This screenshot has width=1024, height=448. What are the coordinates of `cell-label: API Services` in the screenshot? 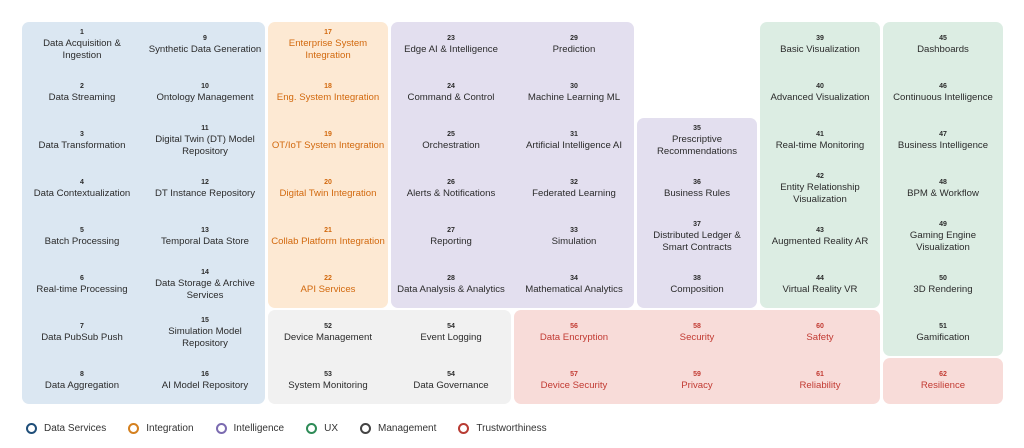 It's located at (328, 289).